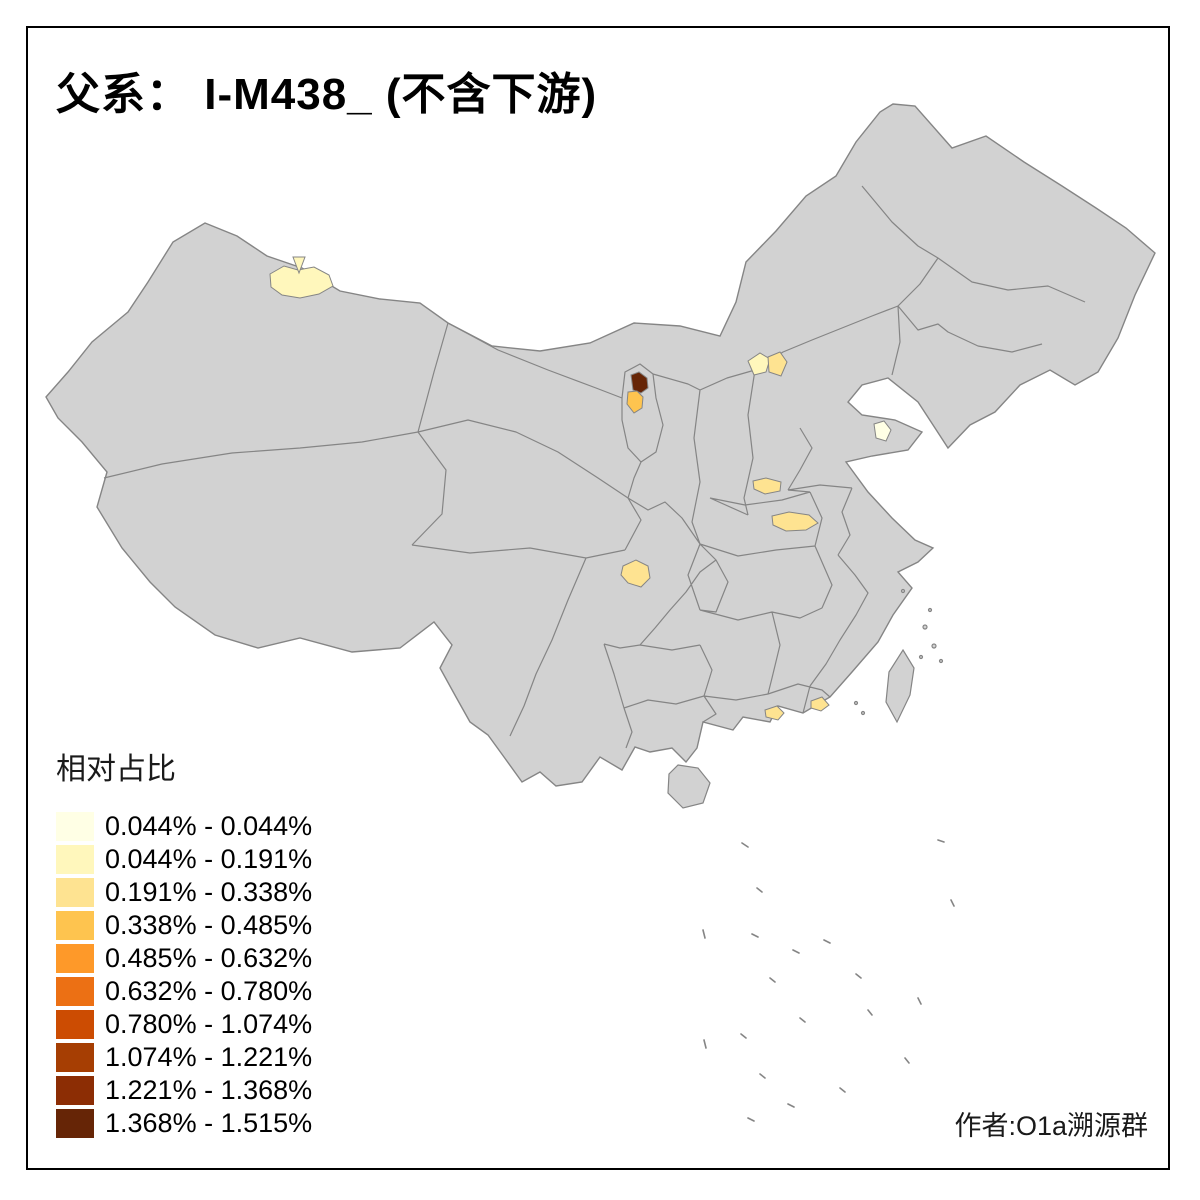 This screenshot has height=1200, width=1200. I want to click on highlight-guangdong-west-region, so click(774, 713).